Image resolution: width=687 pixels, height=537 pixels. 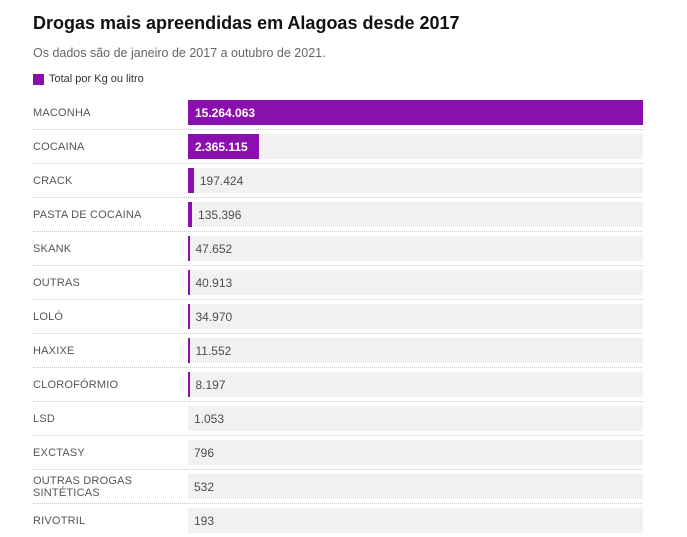 I want to click on legend-swatch-icon, so click(x=38, y=79).